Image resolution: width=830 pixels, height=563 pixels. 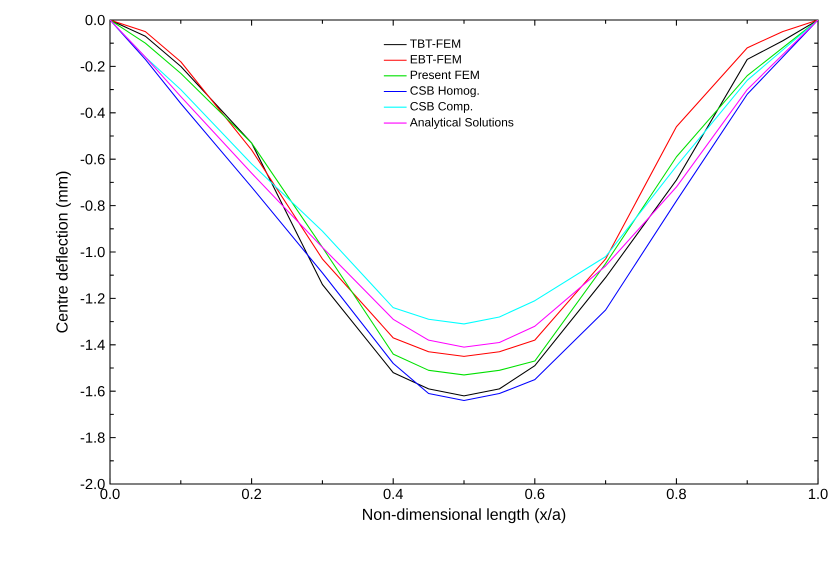 What do you see at coordinates (92, 66) in the screenshot?
I see `y-tick-label: -0.2` at bounding box center [92, 66].